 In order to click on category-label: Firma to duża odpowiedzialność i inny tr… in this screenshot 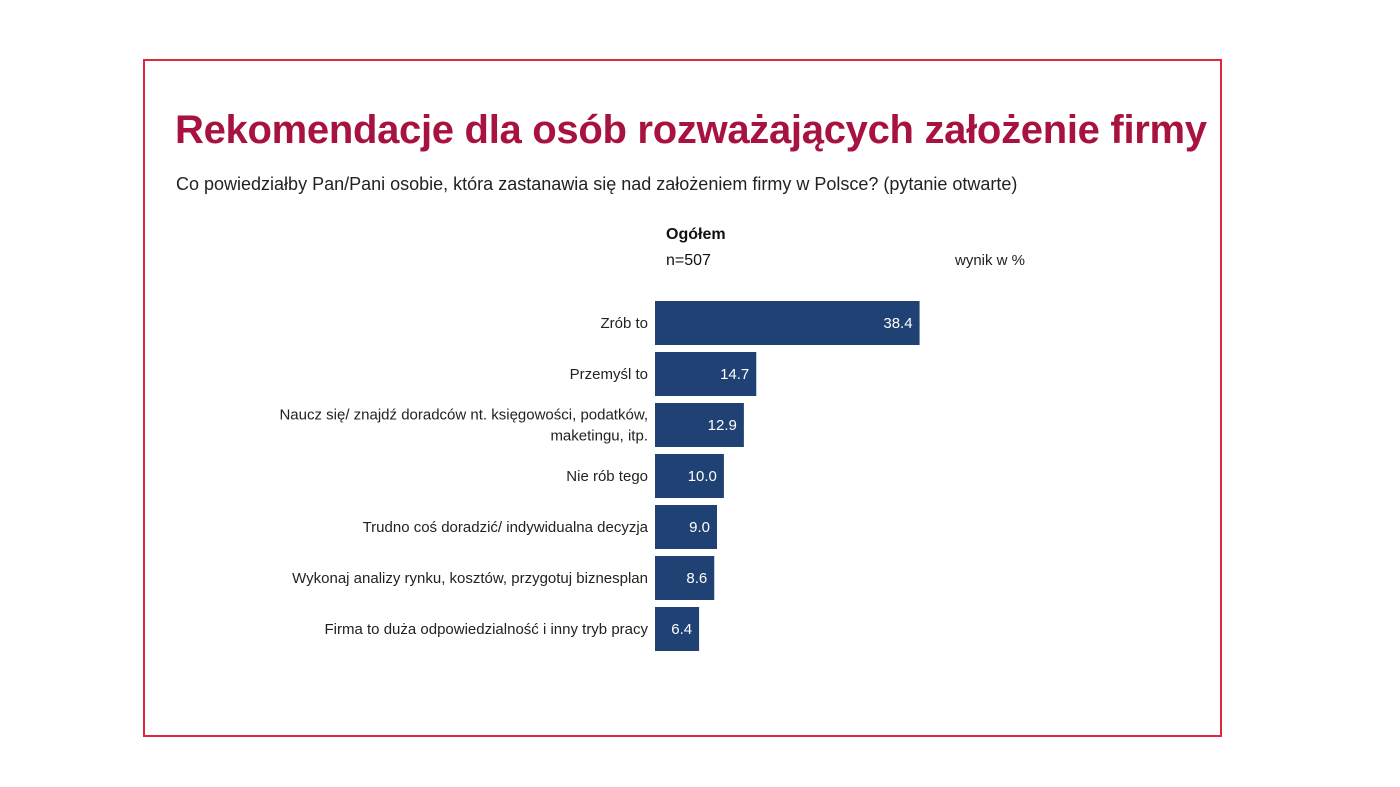, I will do `click(487, 629)`.